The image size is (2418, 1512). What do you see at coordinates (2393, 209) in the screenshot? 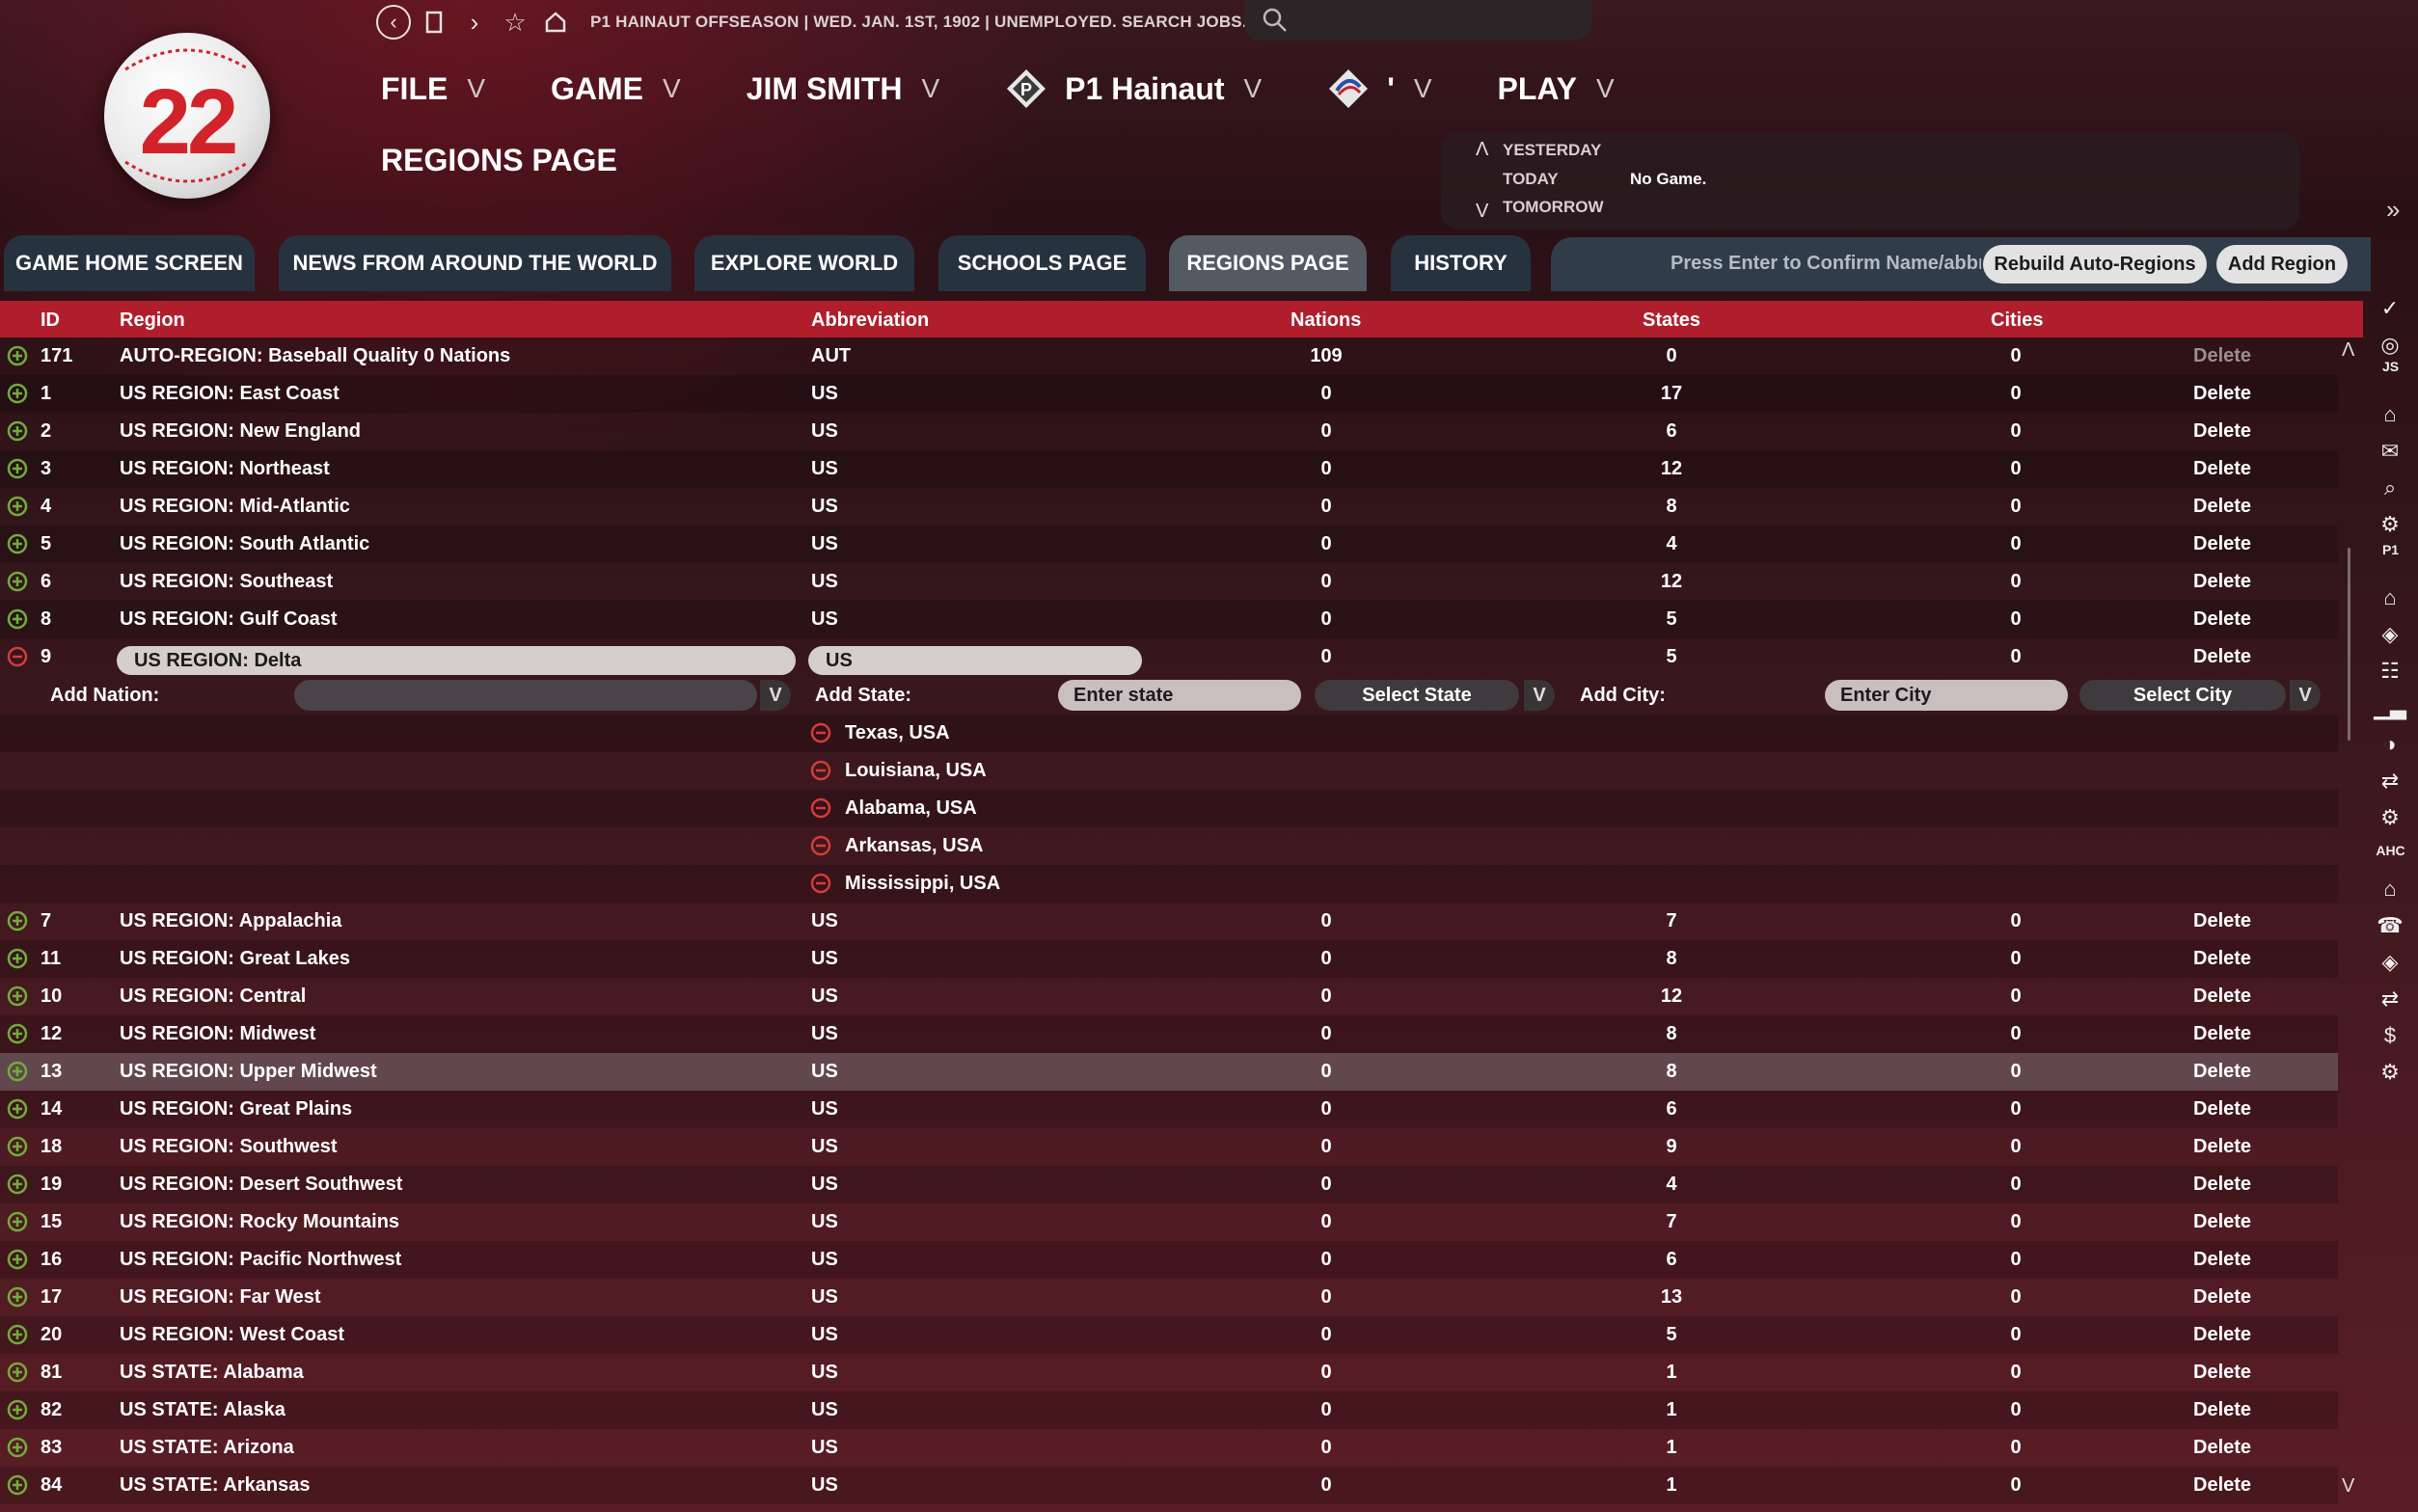
I see `expand-sidebar-icon: »` at bounding box center [2393, 209].